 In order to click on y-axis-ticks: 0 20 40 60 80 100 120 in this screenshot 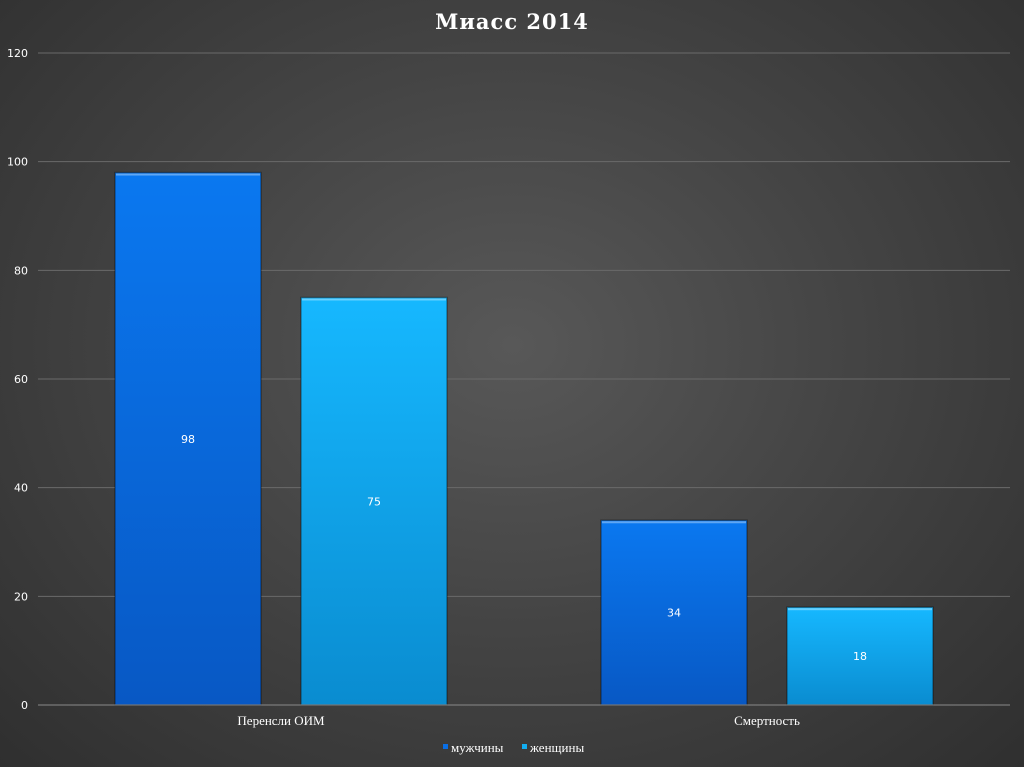, I will do `click(17, 379)`.